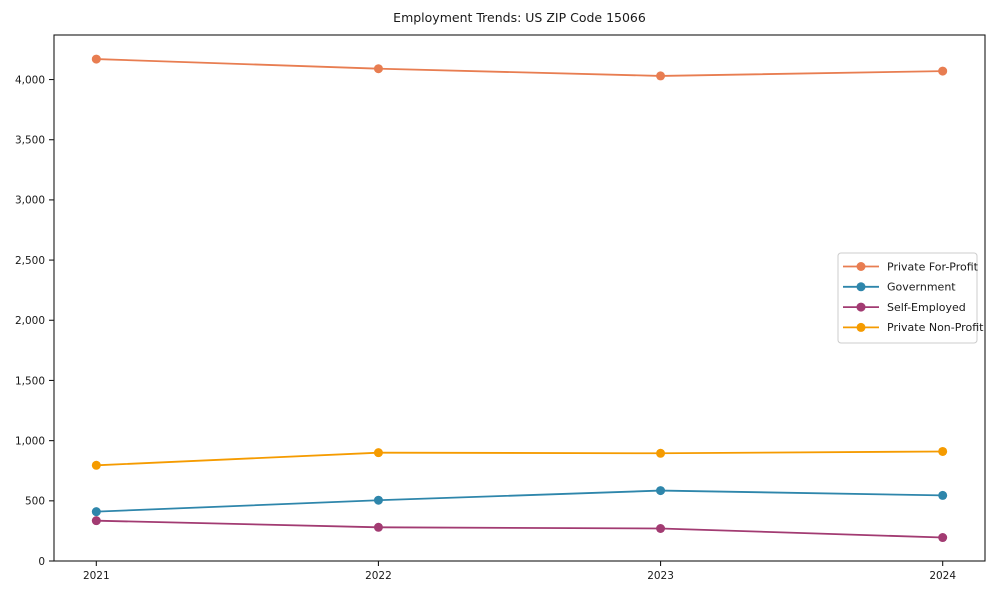 This screenshot has width=1000, height=600. What do you see at coordinates (660, 576) in the screenshot?
I see `x-axis-tick-label: 2023` at bounding box center [660, 576].